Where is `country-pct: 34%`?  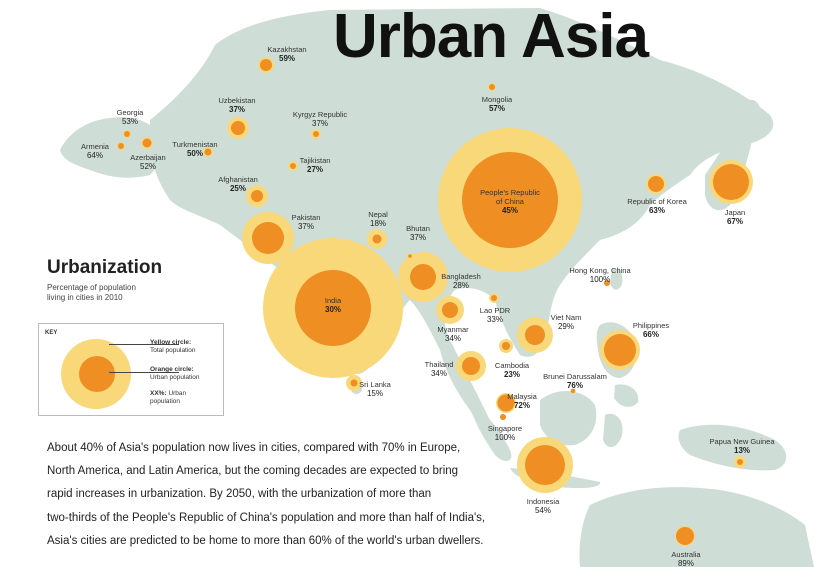
country-pct: 34% is located at coordinates (453, 338).